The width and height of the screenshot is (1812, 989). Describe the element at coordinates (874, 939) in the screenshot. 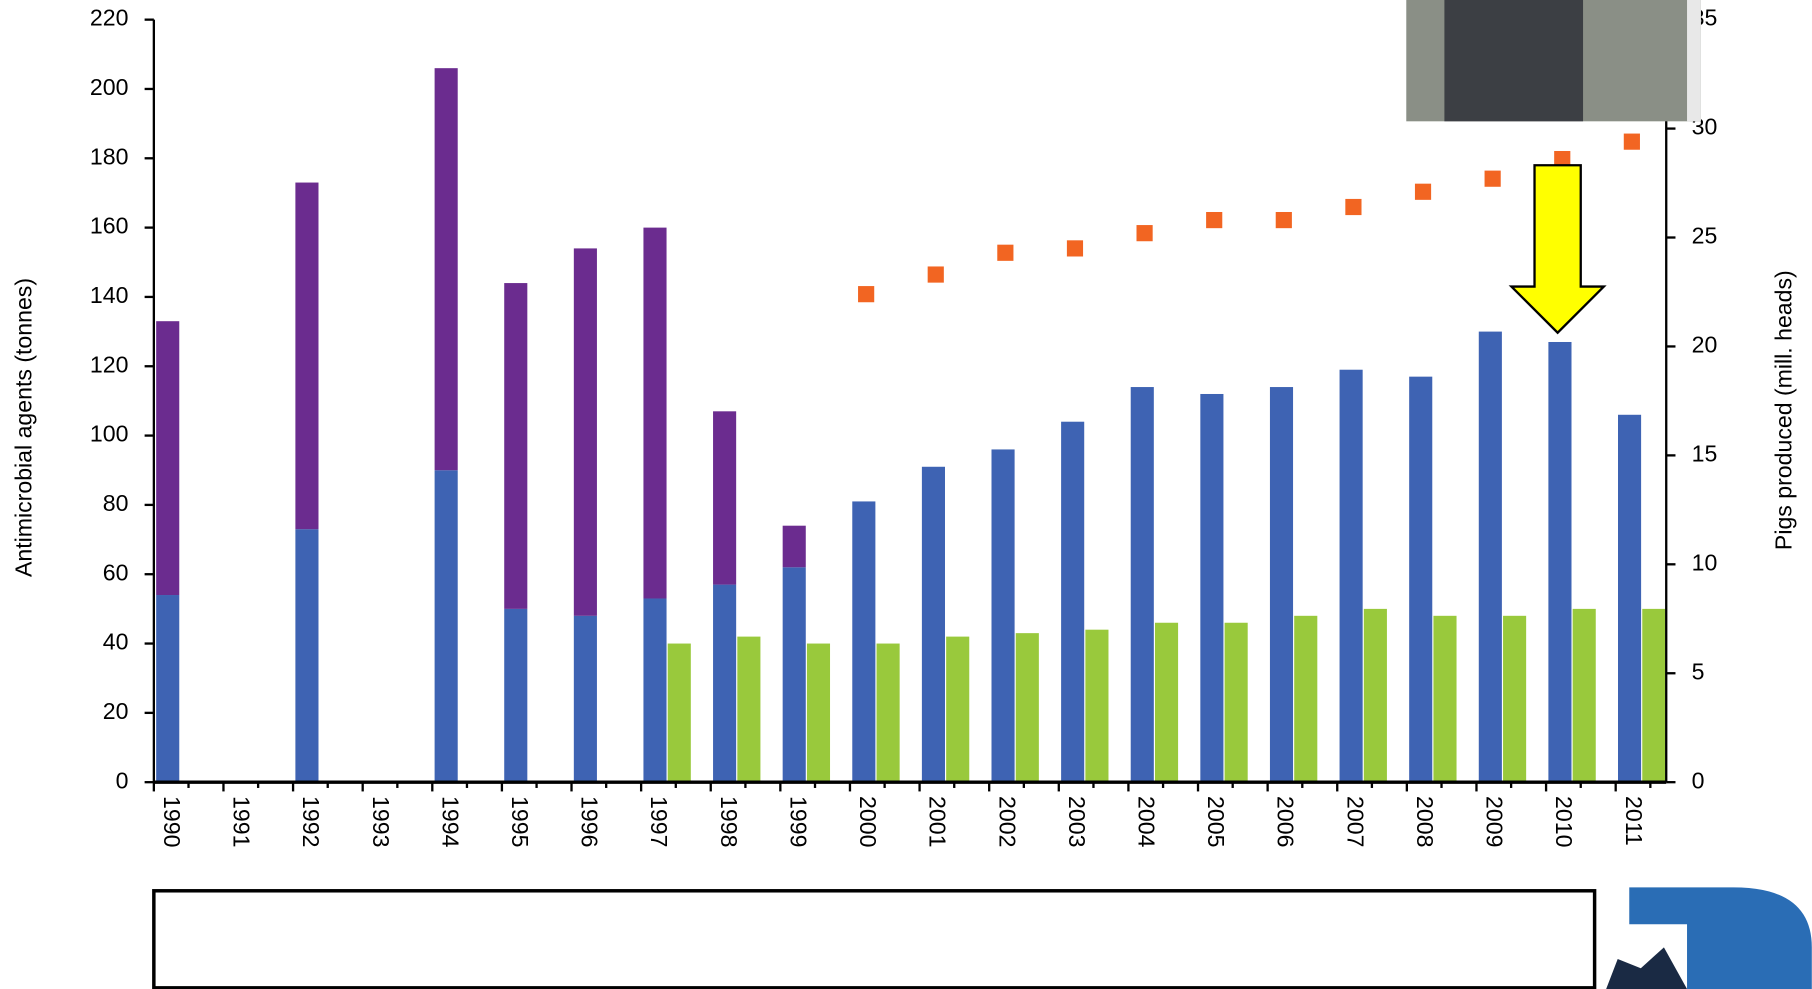

I see `legend-box` at that location.